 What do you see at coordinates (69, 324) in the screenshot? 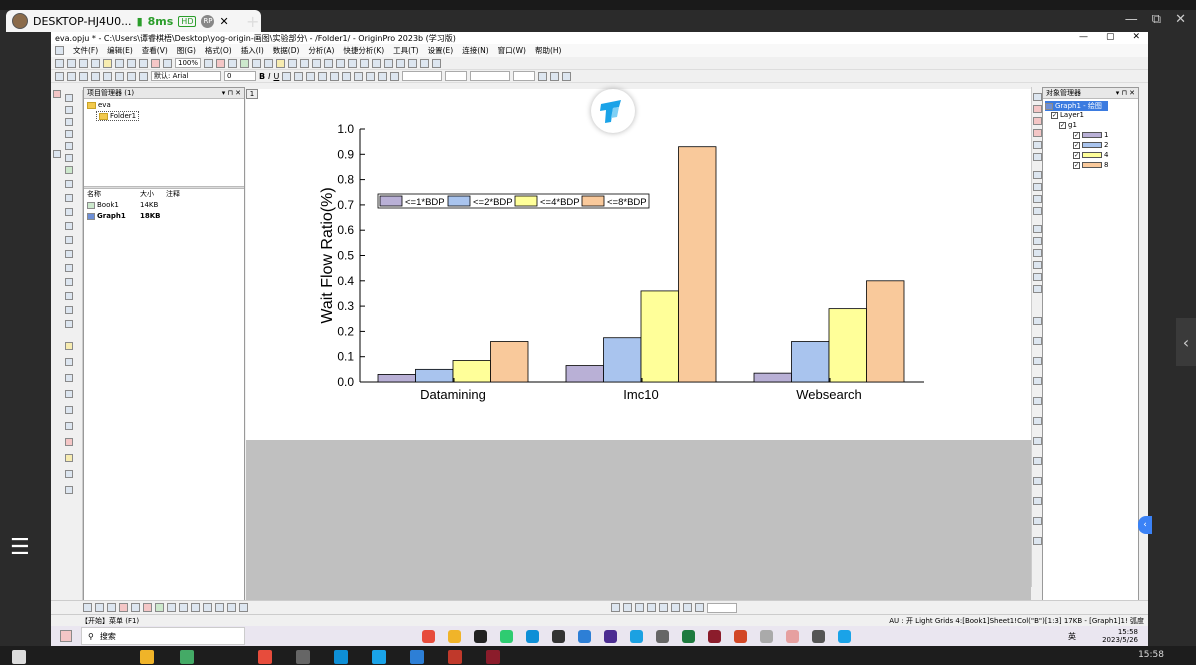
I see `insert-image-icon` at bounding box center [69, 324].